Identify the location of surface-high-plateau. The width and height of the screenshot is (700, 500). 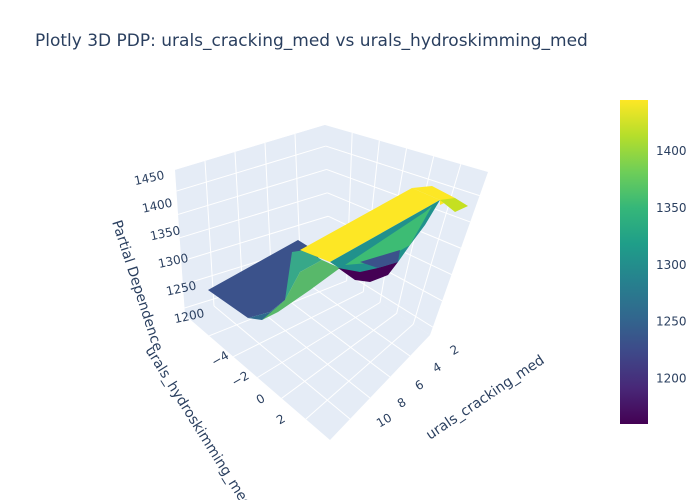
(370, 225).